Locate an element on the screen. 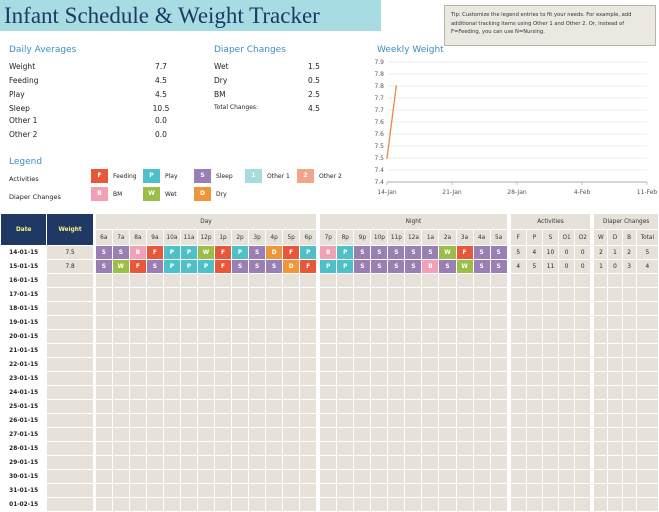 The width and height of the screenshot is (659, 512). schedule-cell: B is located at coordinates (430, 266).